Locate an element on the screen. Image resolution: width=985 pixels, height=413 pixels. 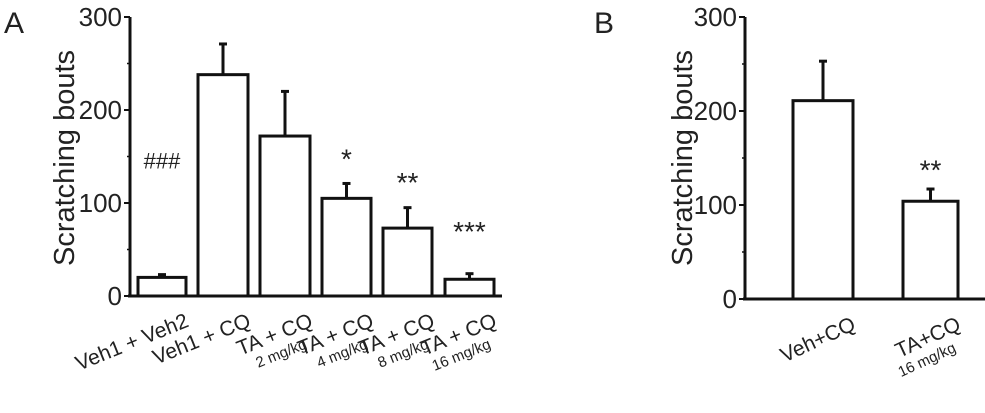
x-tick-label-group: Veh+CQ is located at coordinates (818, 340).